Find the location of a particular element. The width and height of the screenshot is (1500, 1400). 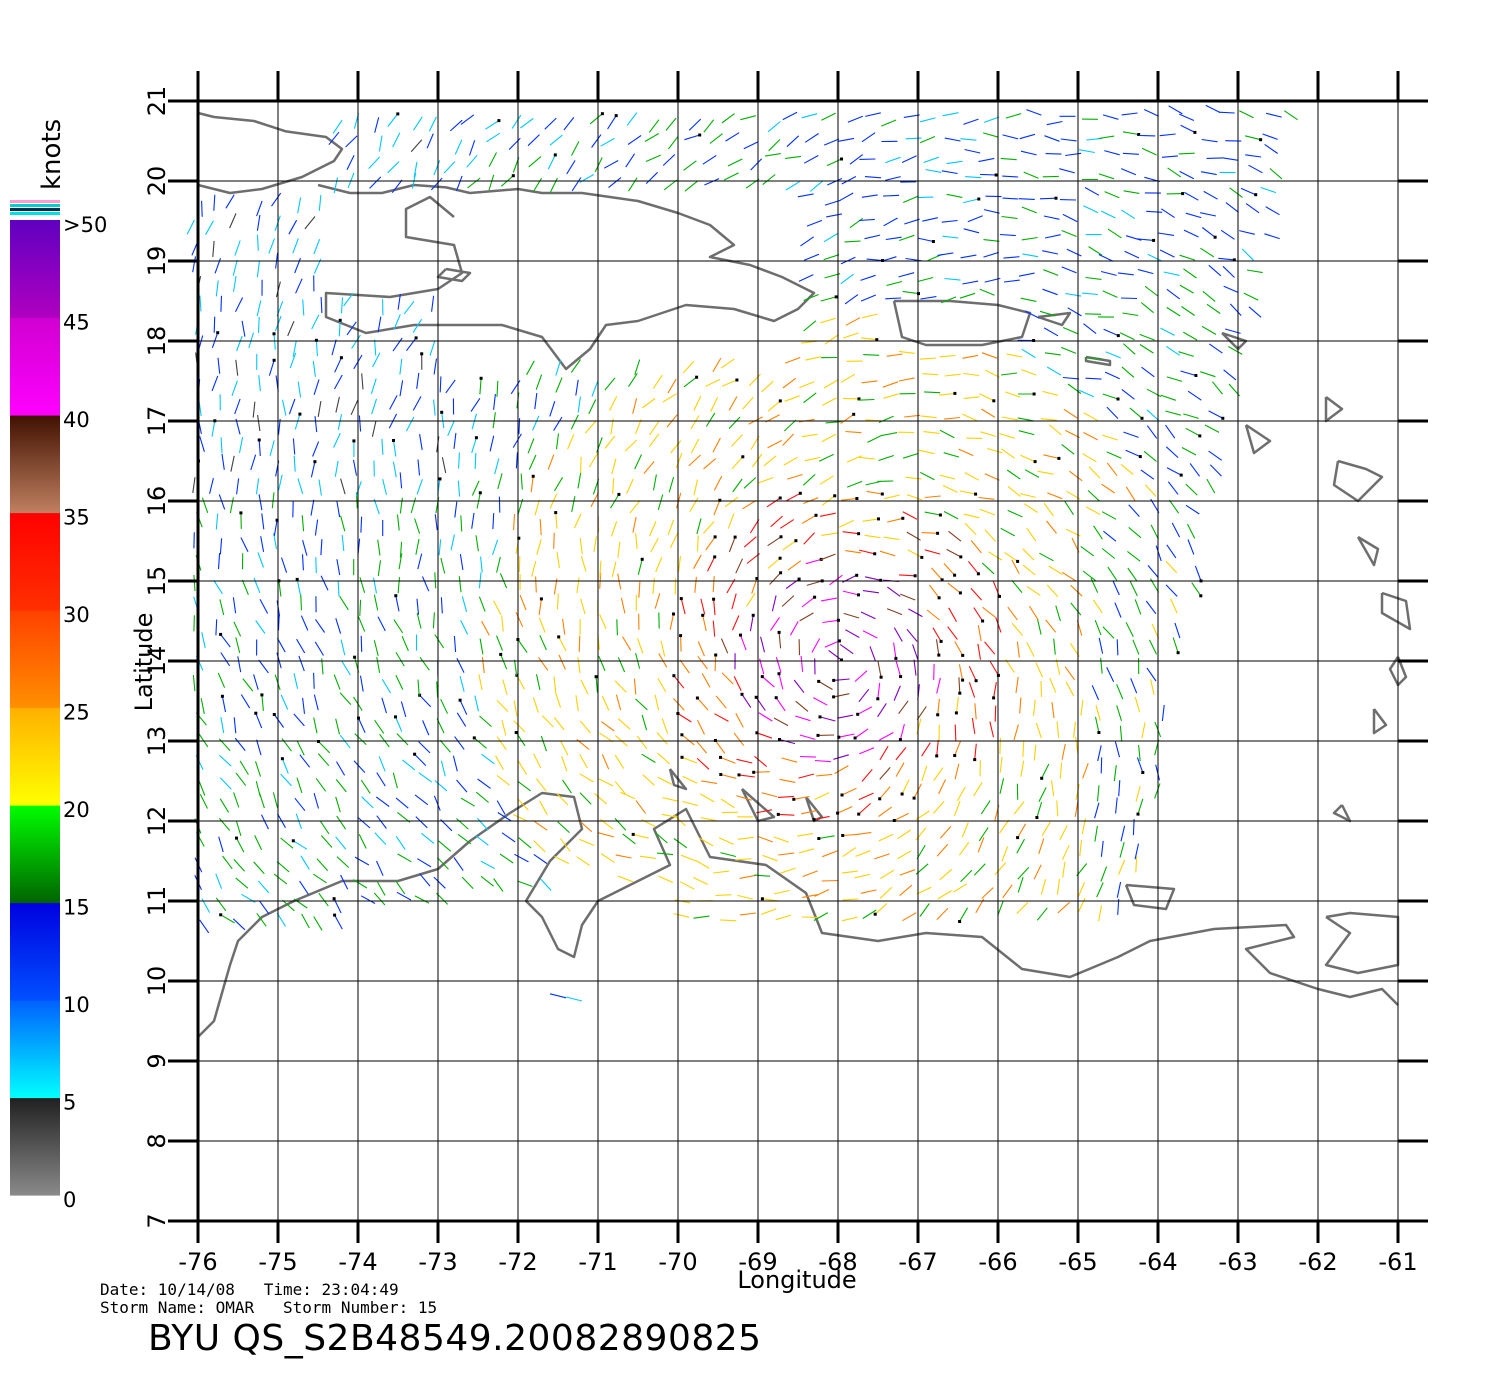

colorbar-overflow-stripe is located at coordinates (35, 205).